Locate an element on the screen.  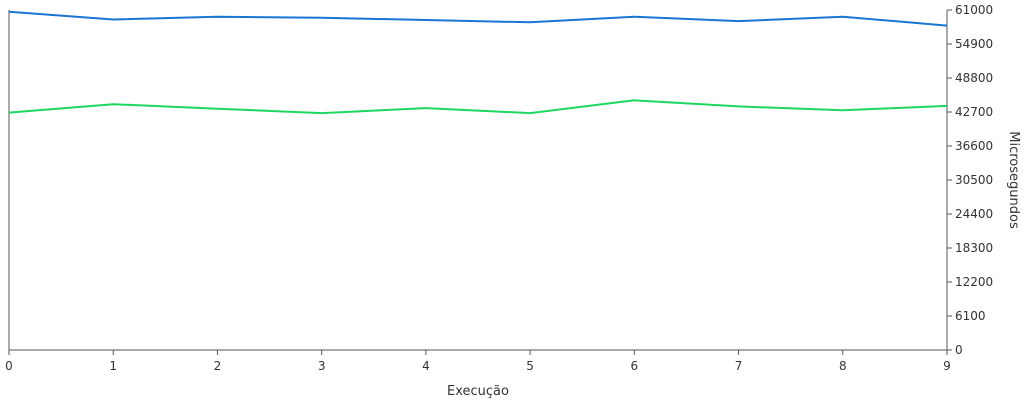
y-tick-label: 12200 is located at coordinates (974, 282).